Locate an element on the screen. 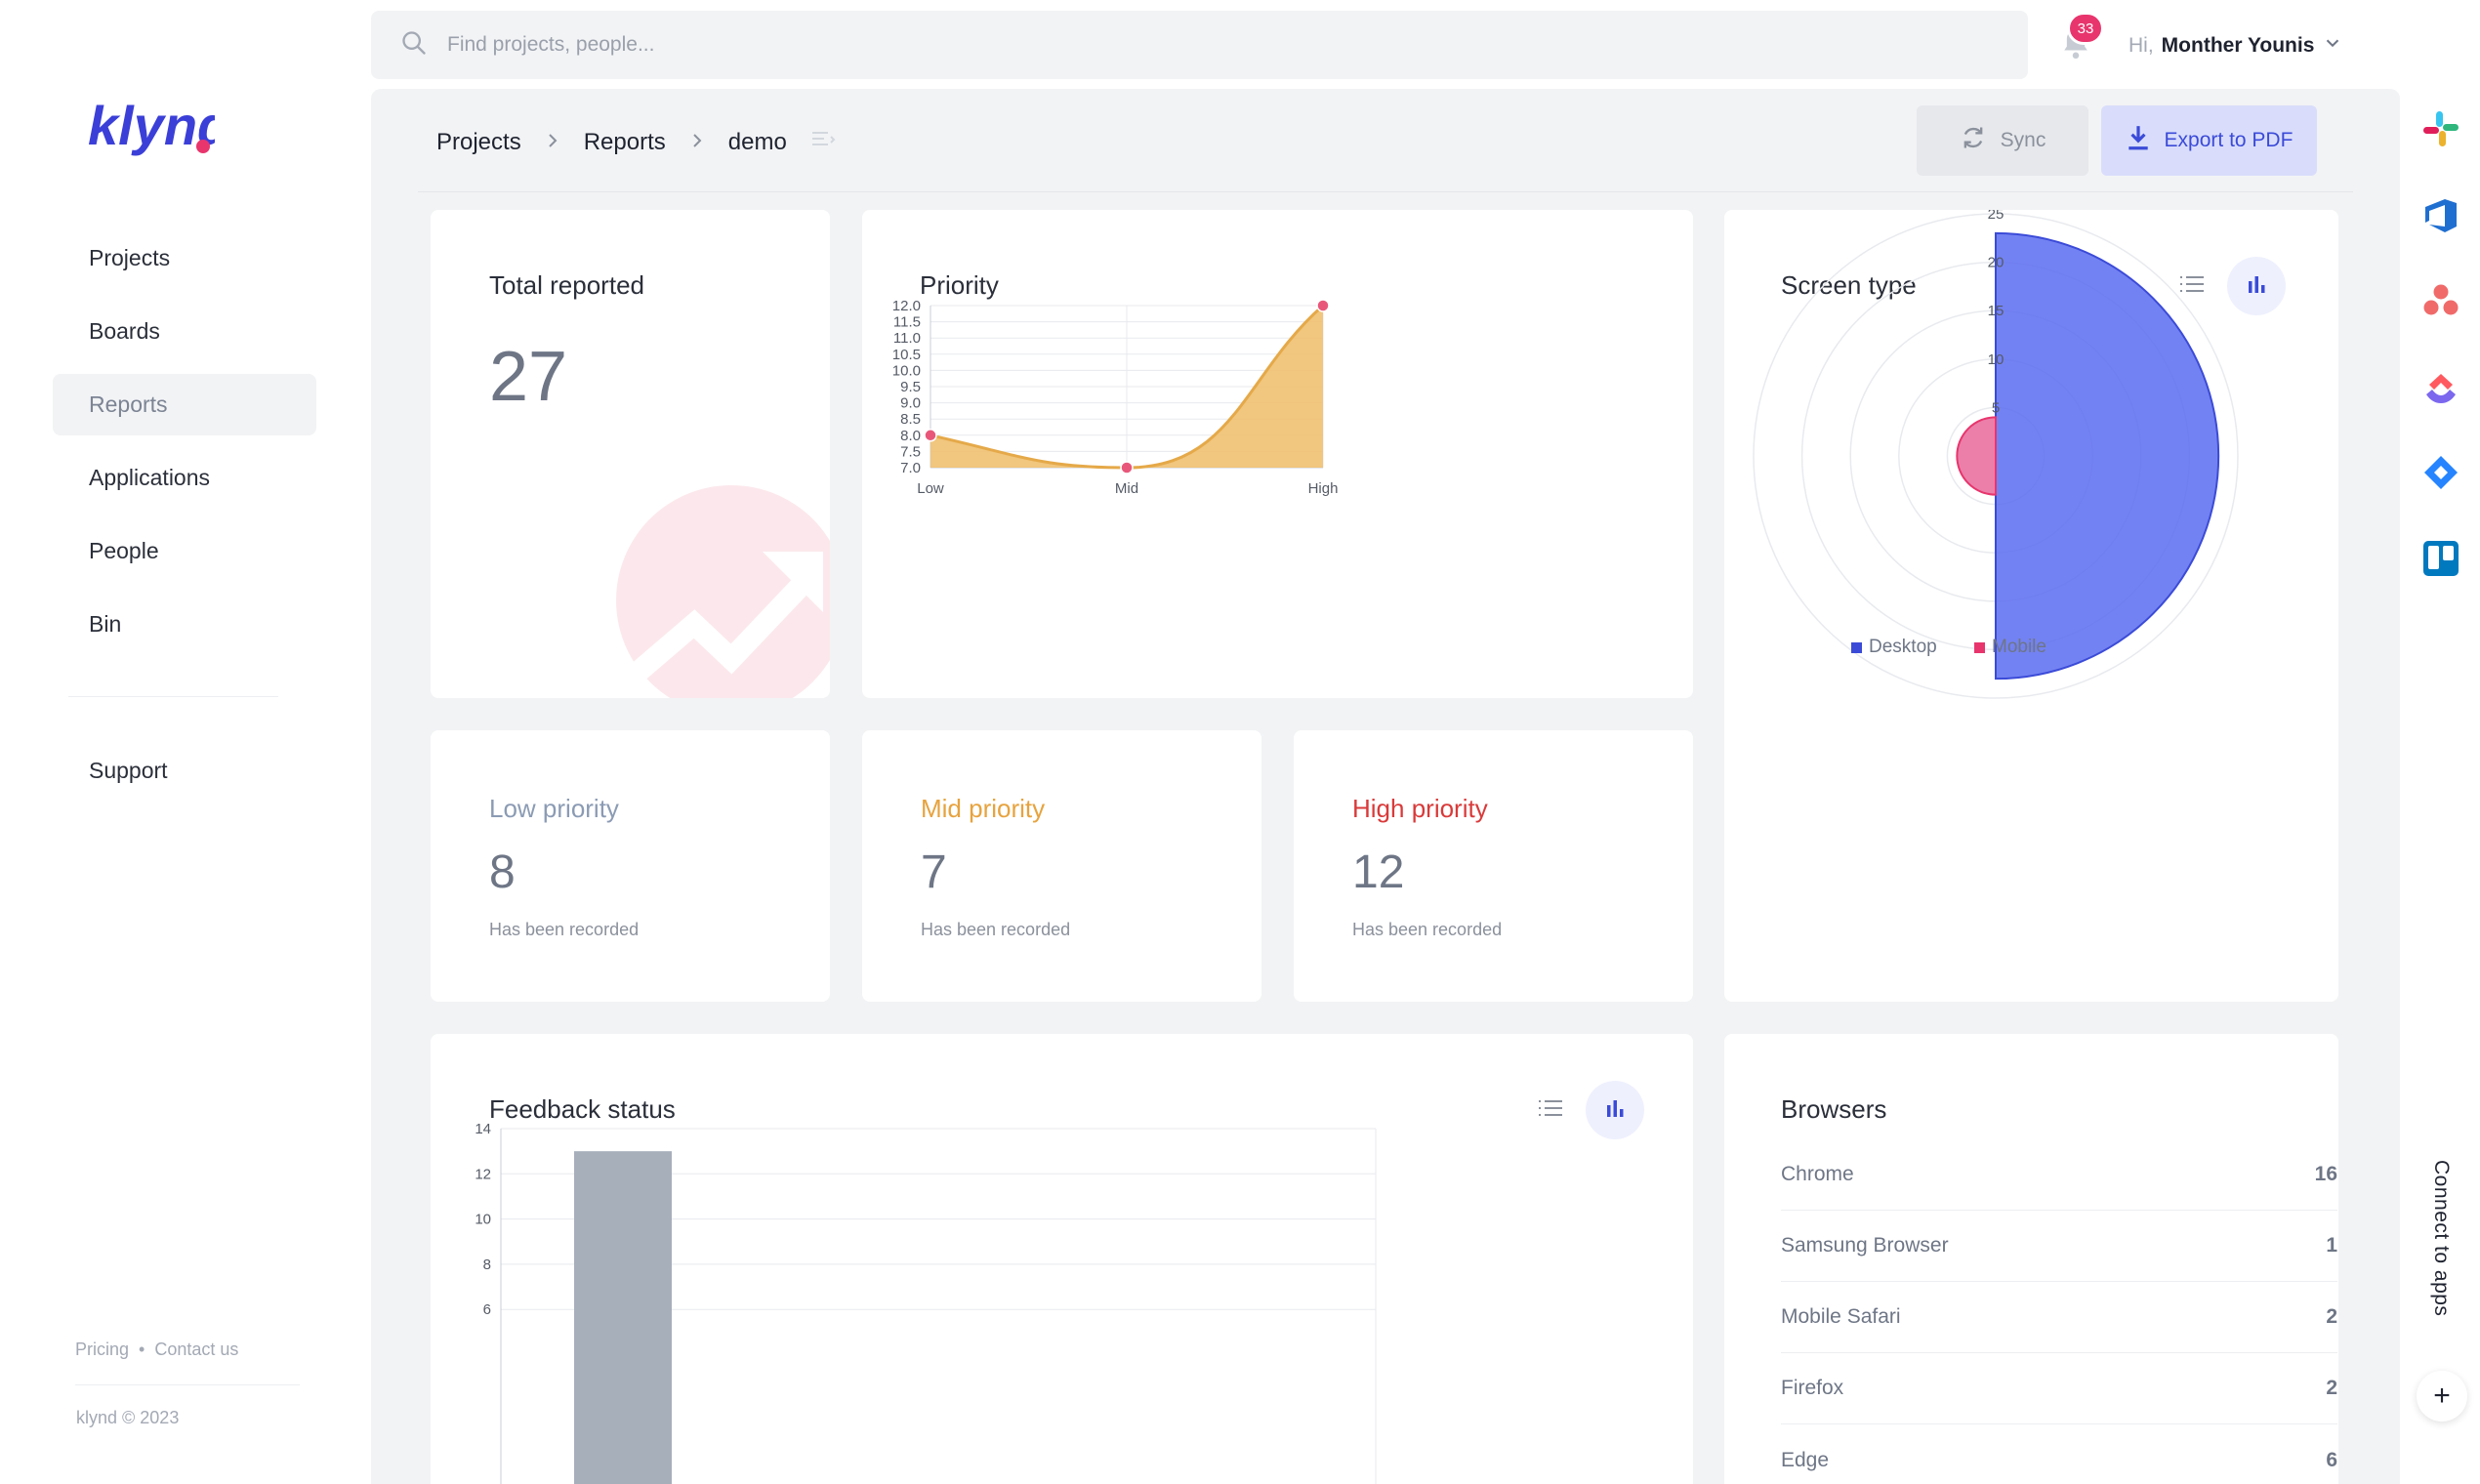  chevron-right-icon is located at coordinates (552, 143).